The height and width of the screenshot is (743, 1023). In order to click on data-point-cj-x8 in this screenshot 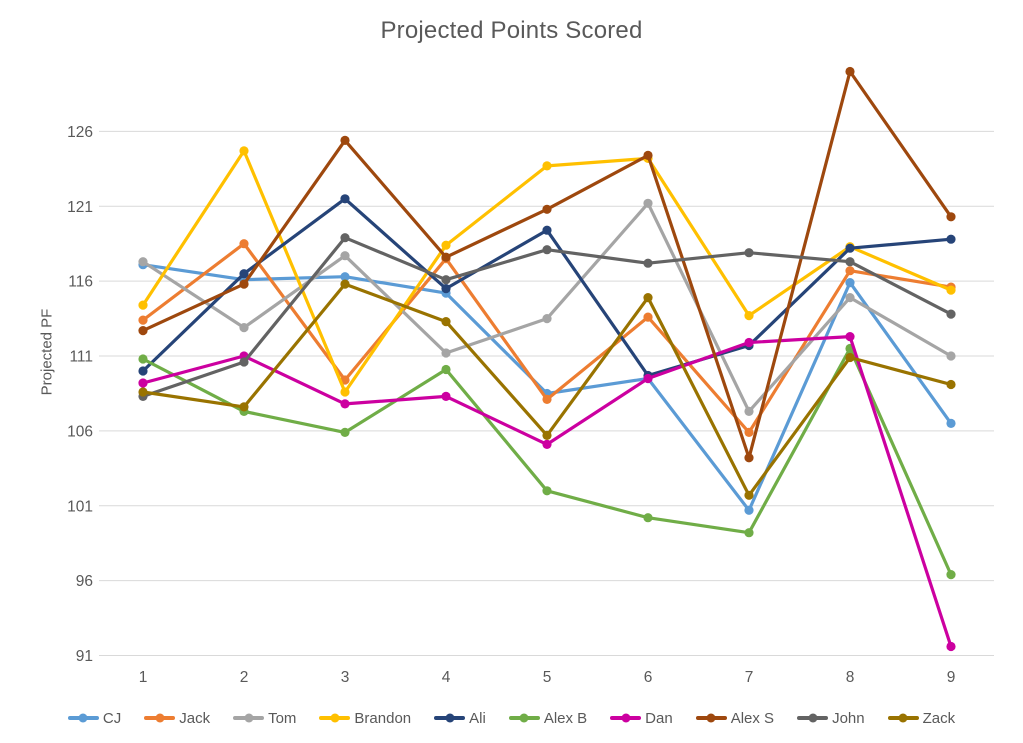, I will do `click(850, 283)`.